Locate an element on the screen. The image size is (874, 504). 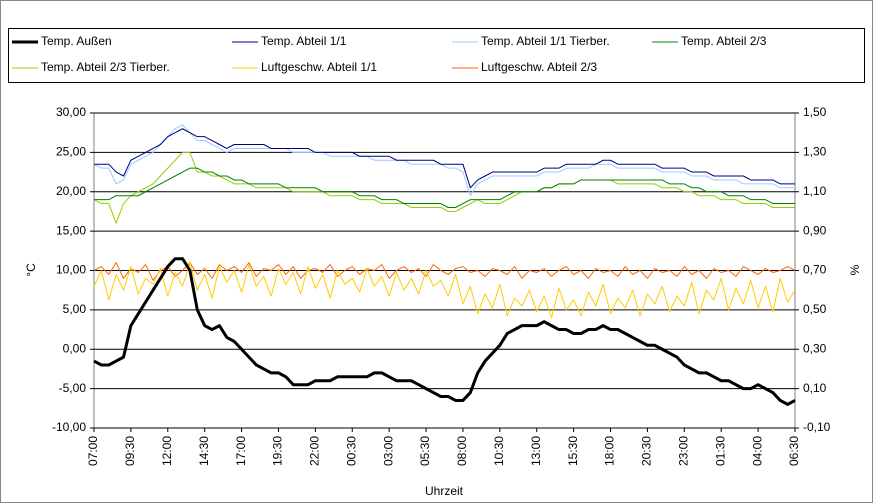
y-tick-label: 0,00 is located at coordinates (75, 348).